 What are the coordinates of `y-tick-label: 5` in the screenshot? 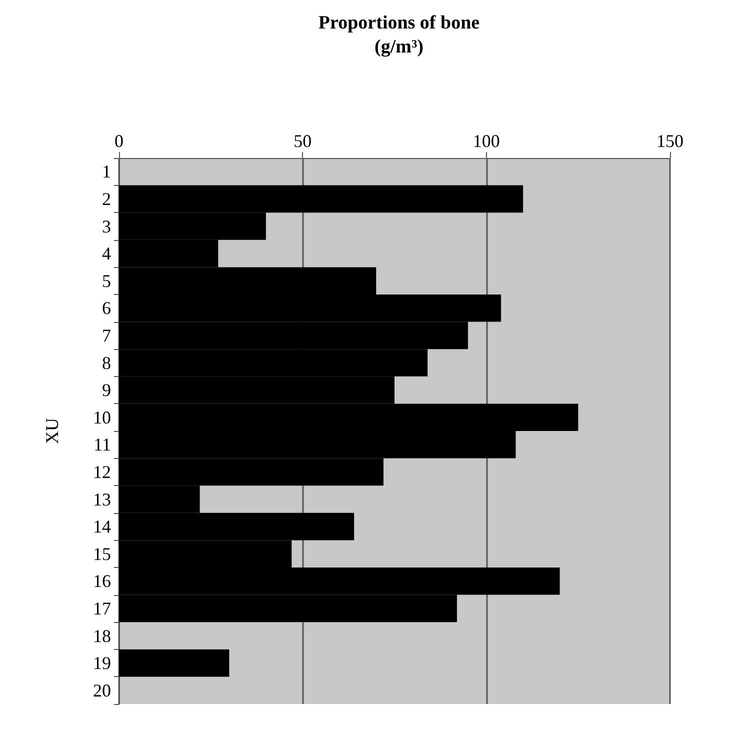 It's located at (106, 280).